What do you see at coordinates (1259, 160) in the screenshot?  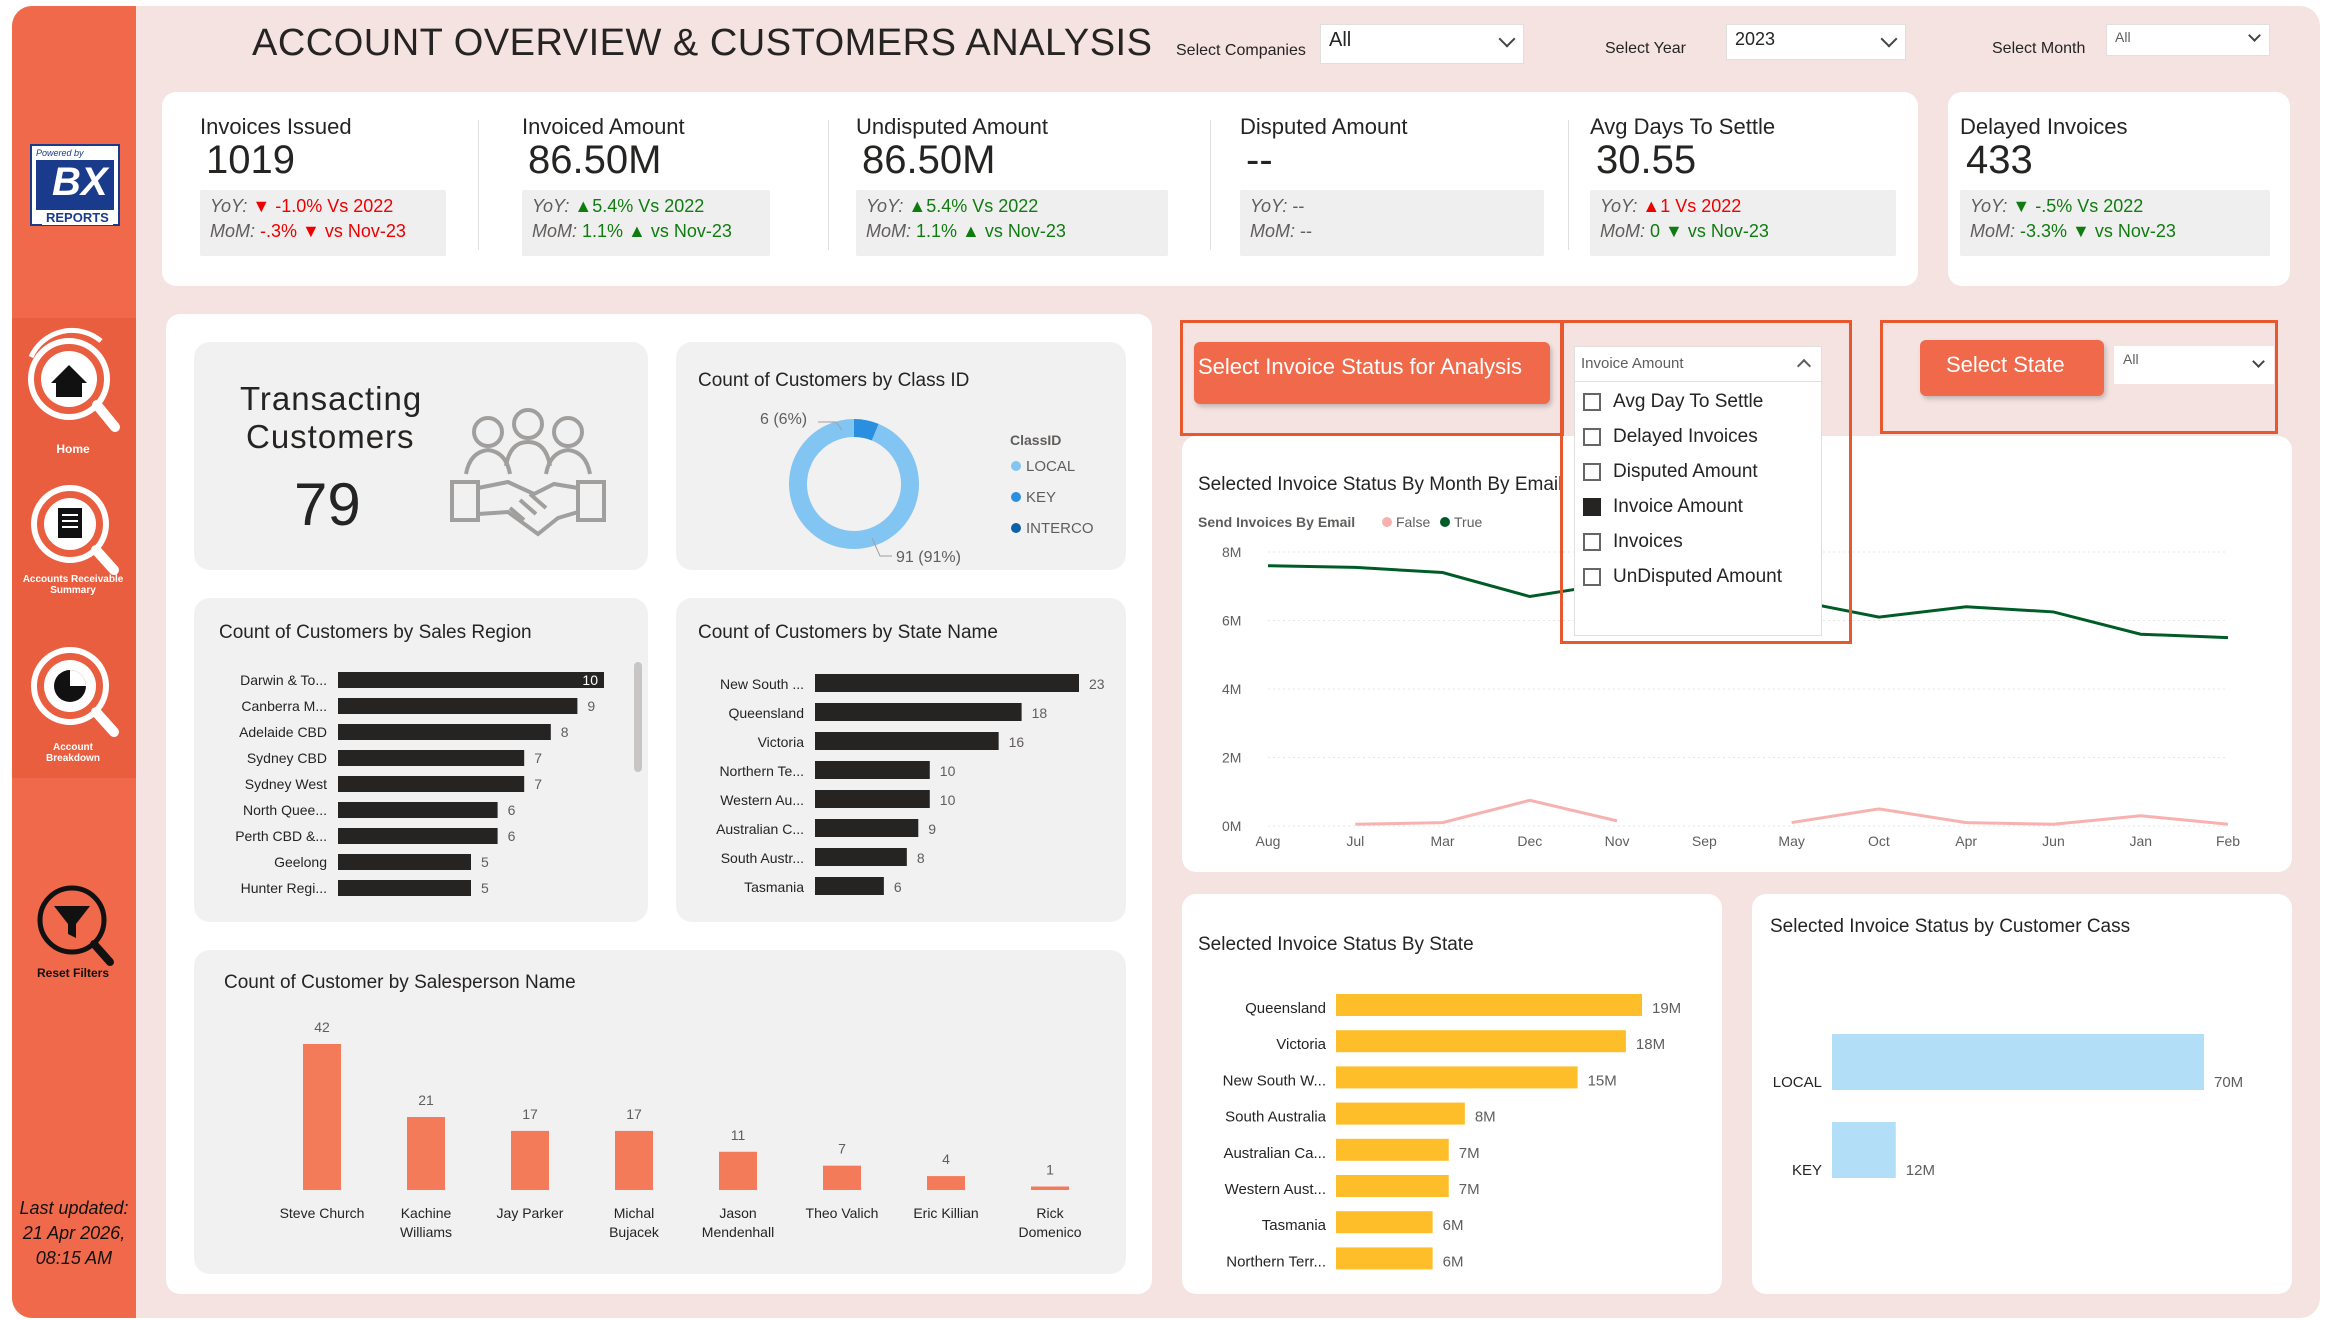 I see `kpi-value: --` at bounding box center [1259, 160].